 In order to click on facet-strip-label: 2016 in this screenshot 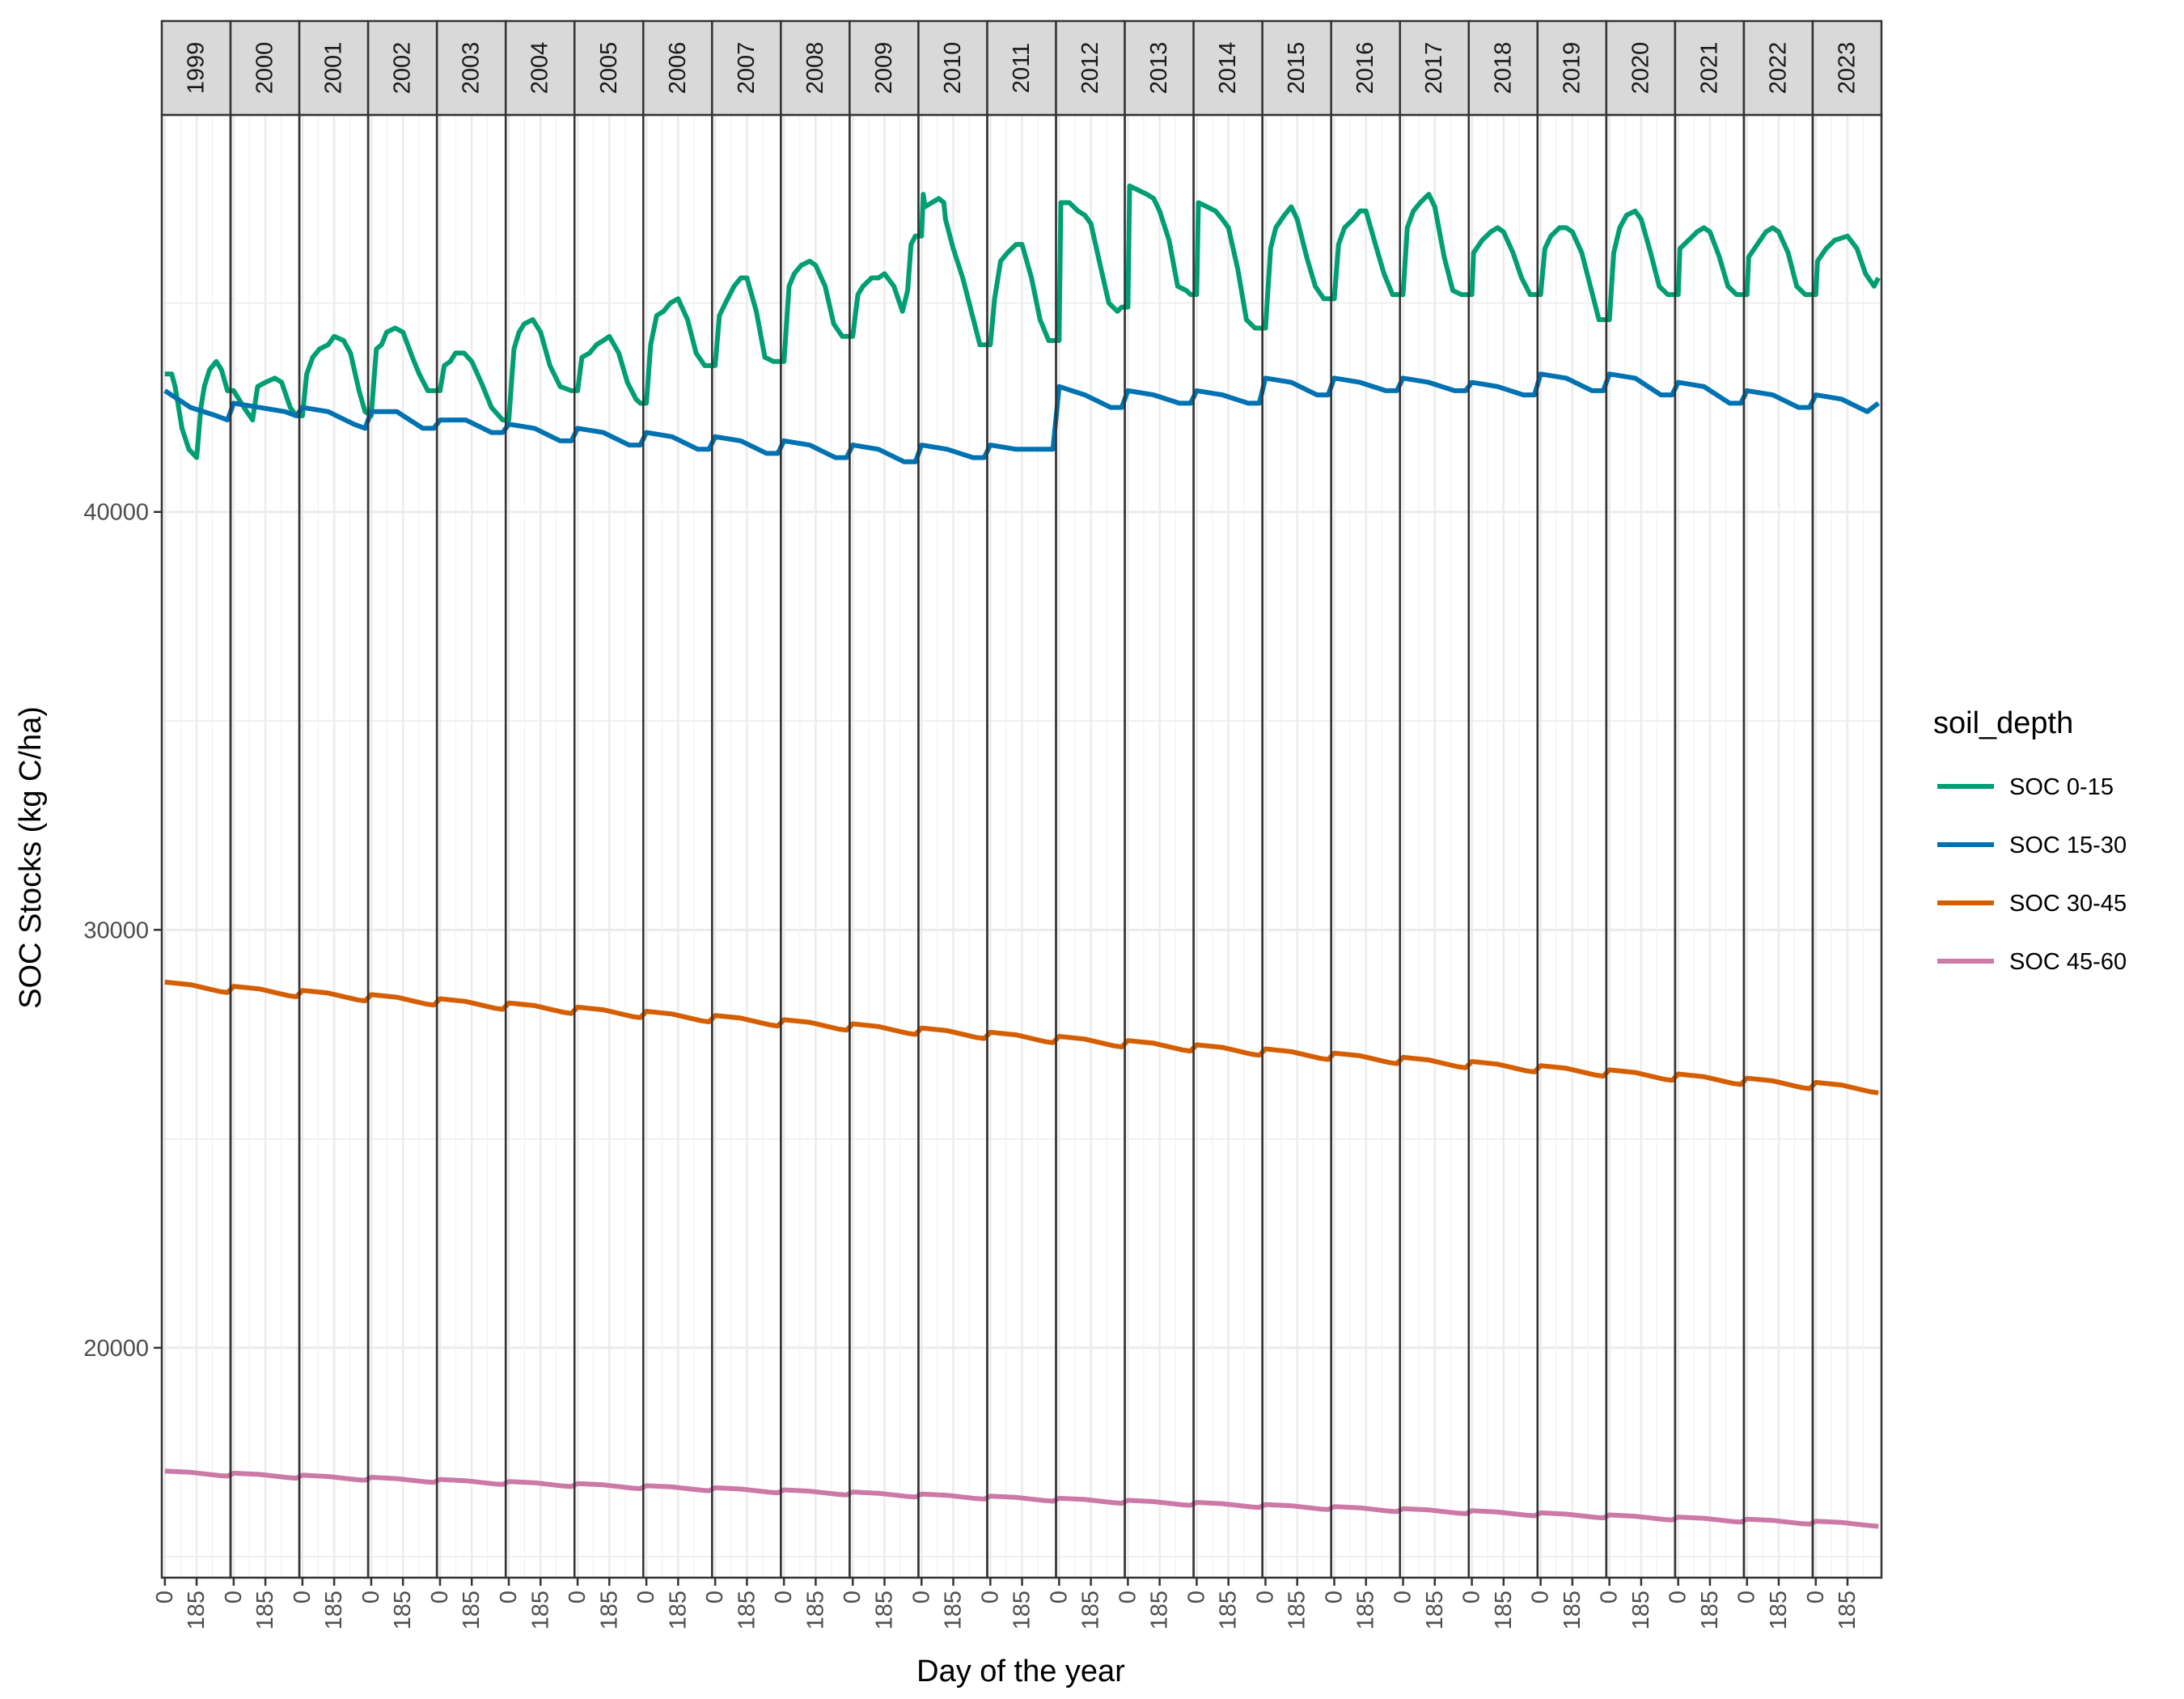, I will do `click(1365, 68)`.